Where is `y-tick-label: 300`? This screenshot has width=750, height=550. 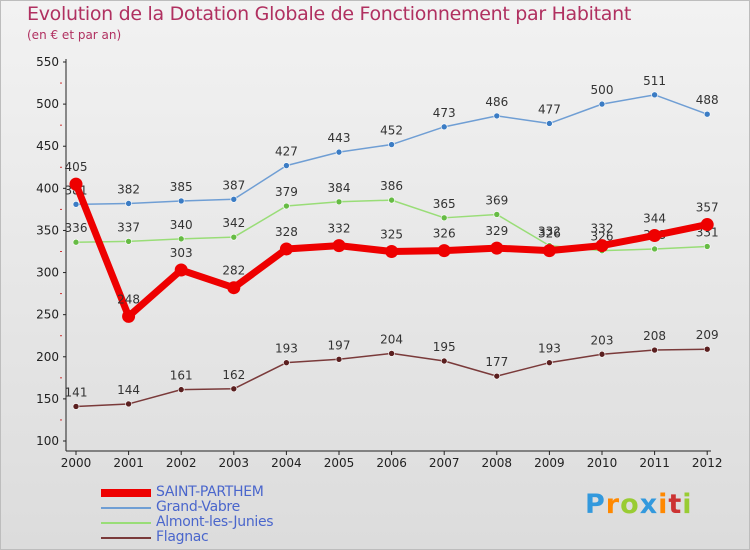 y-tick-label: 300 is located at coordinates (47, 273).